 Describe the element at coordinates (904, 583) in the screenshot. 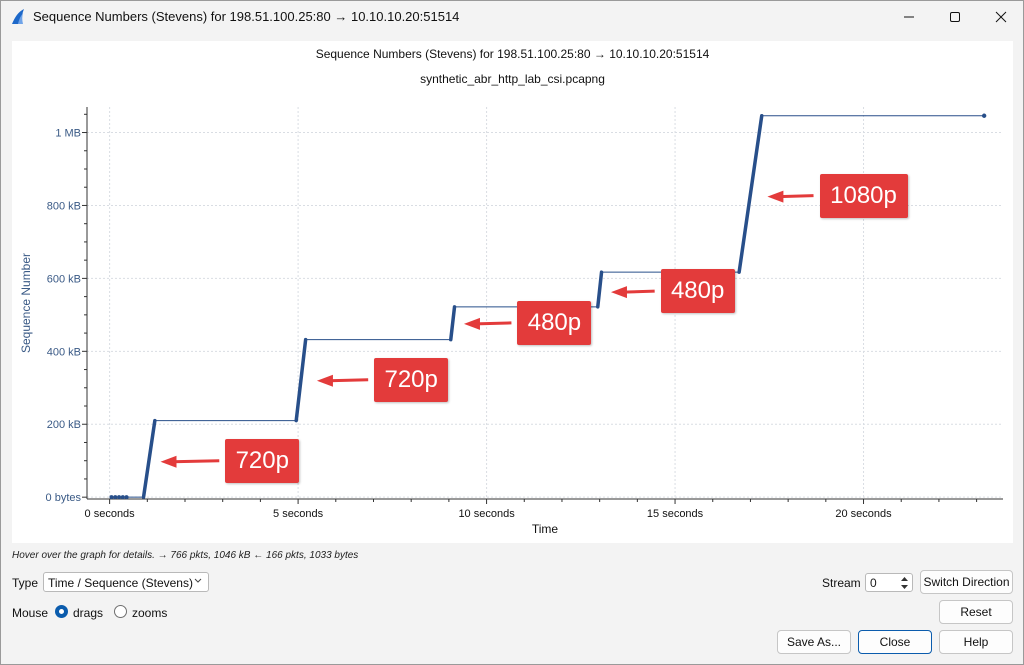

I see `spin-arrows-icon` at that location.